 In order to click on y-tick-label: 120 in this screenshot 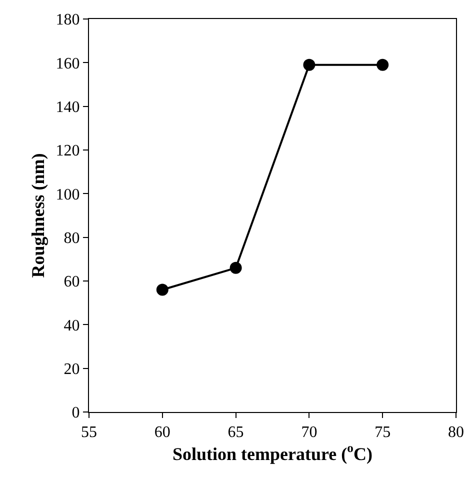, I will do `click(68, 151)`.